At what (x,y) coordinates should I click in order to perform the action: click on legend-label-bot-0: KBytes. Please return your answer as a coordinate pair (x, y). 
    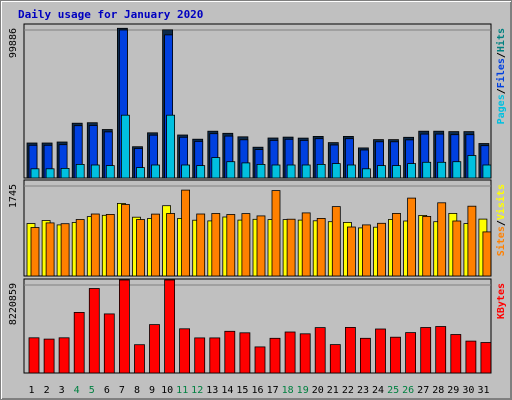
    Looking at the image, I should click on (501, 301).